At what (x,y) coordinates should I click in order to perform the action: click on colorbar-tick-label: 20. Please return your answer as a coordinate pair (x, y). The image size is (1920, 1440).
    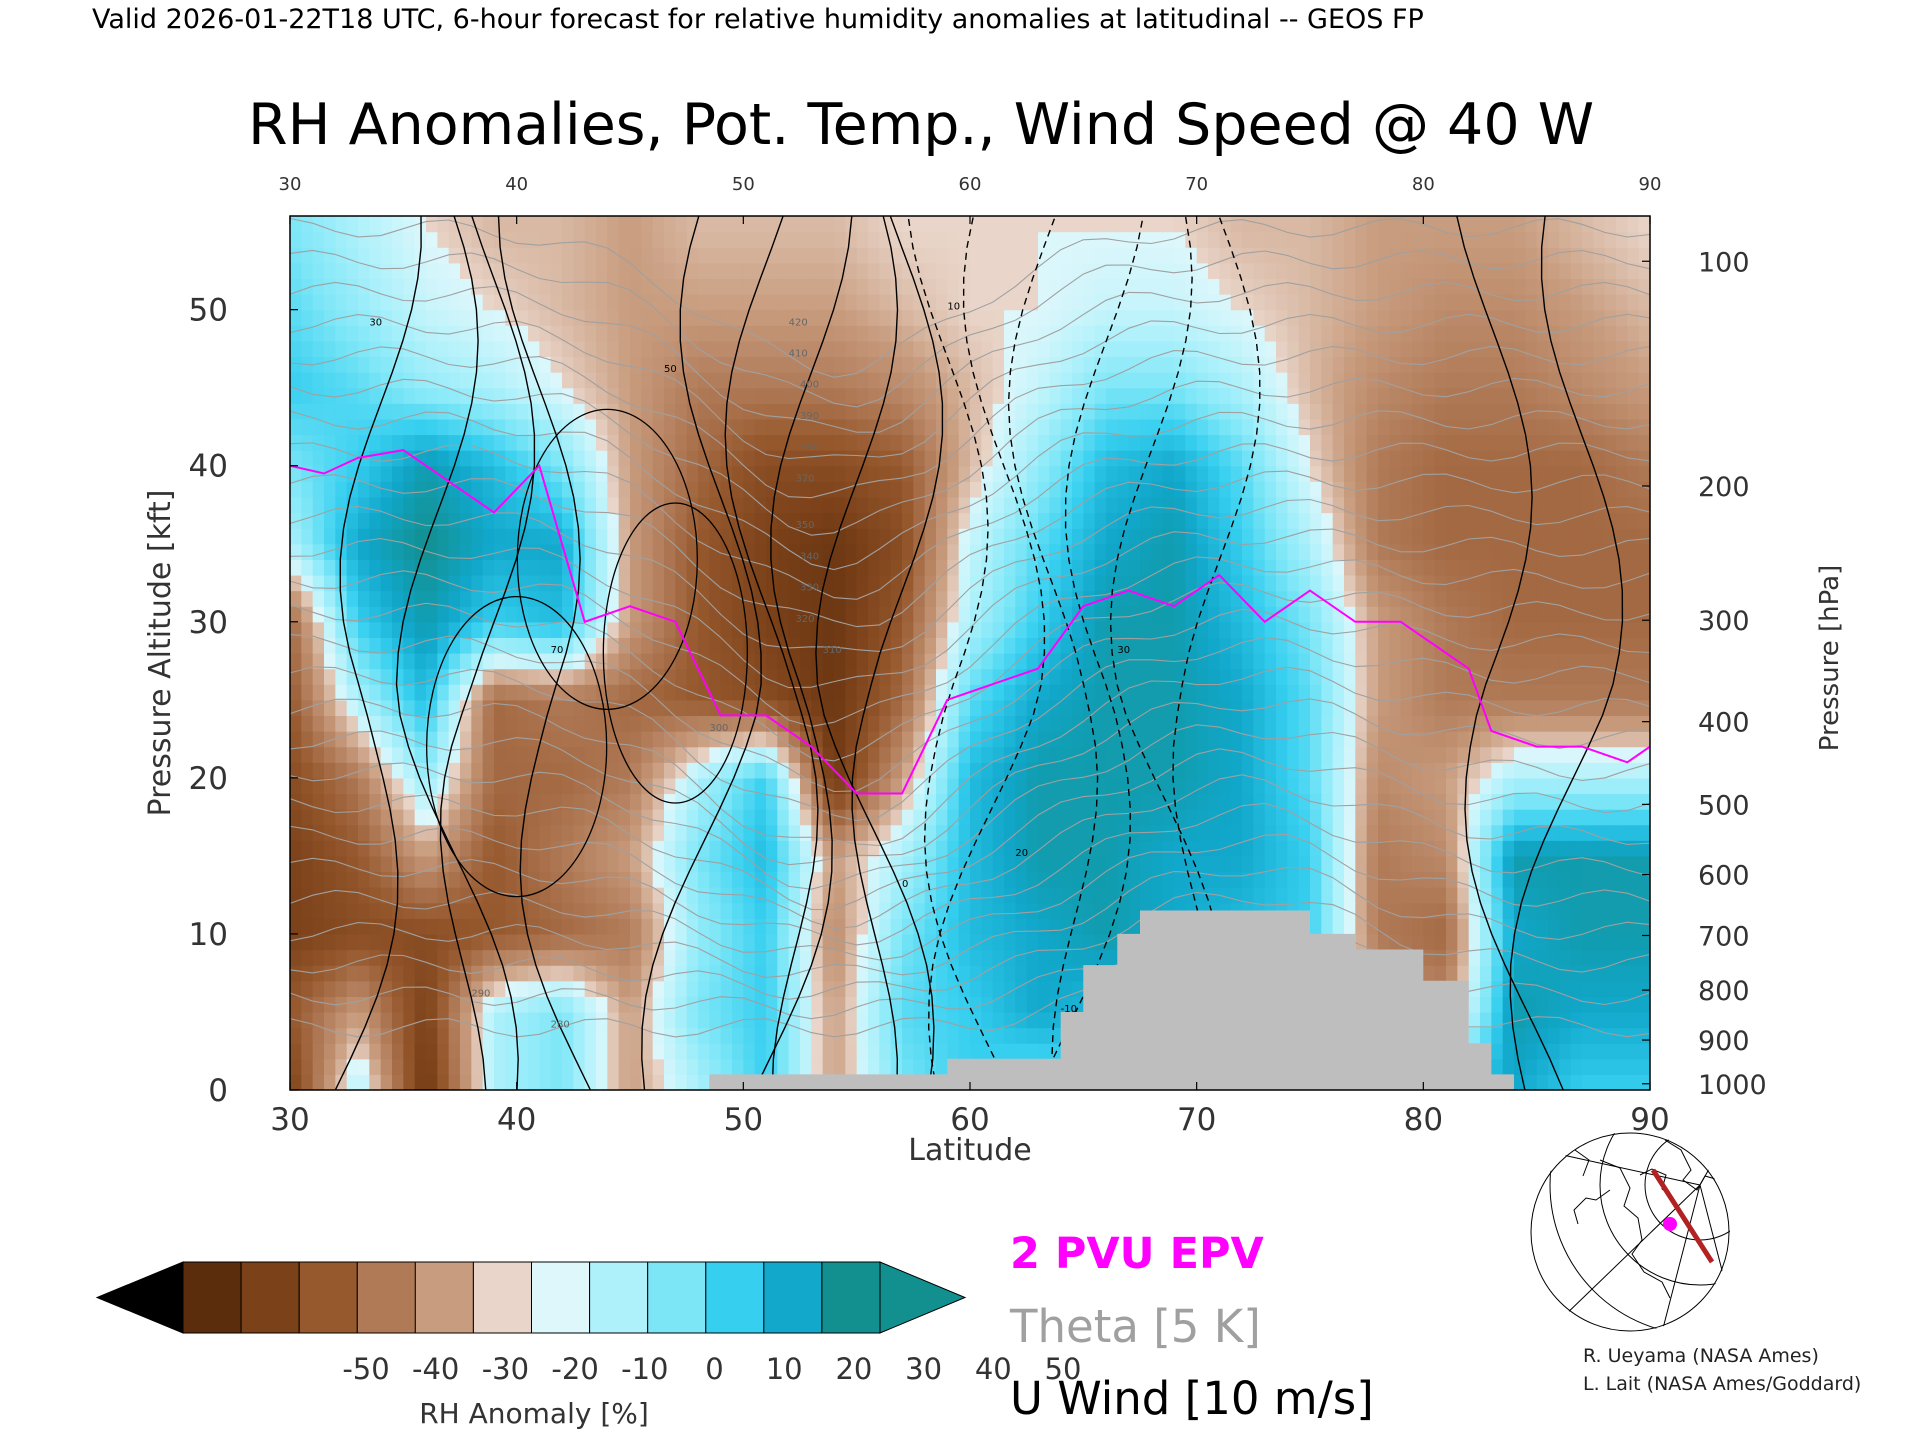
    Looking at the image, I should click on (853, 1369).